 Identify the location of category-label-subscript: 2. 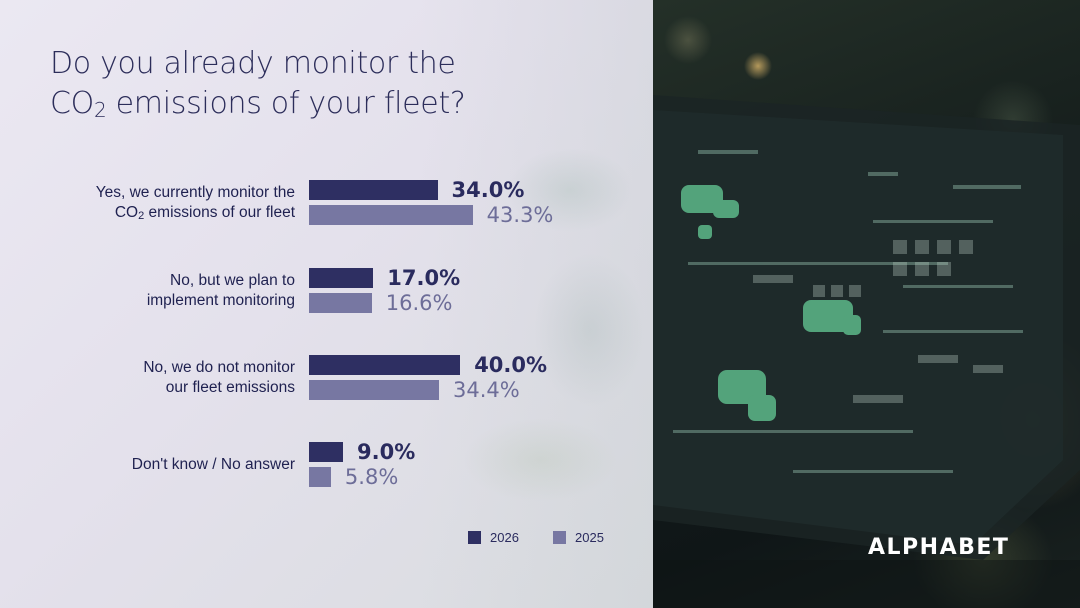
(141, 215).